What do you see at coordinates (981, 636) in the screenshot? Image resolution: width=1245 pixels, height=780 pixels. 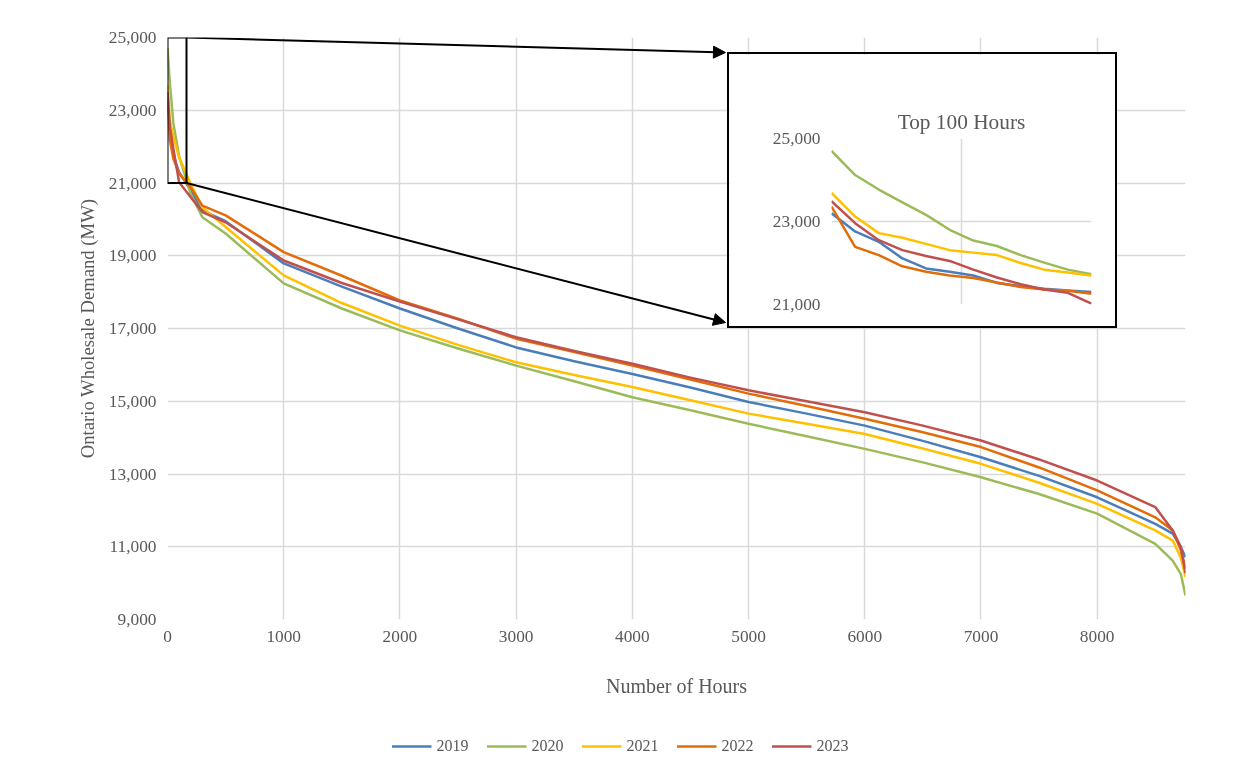 I see `x-tick-label: 7000` at bounding box center [981, 636].